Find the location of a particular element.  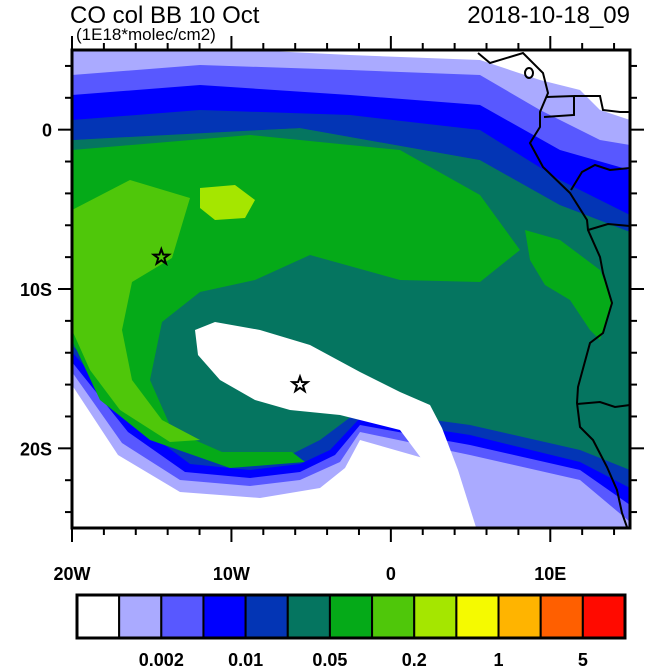

lon-label: 10W is located at coordinates (231, 574).